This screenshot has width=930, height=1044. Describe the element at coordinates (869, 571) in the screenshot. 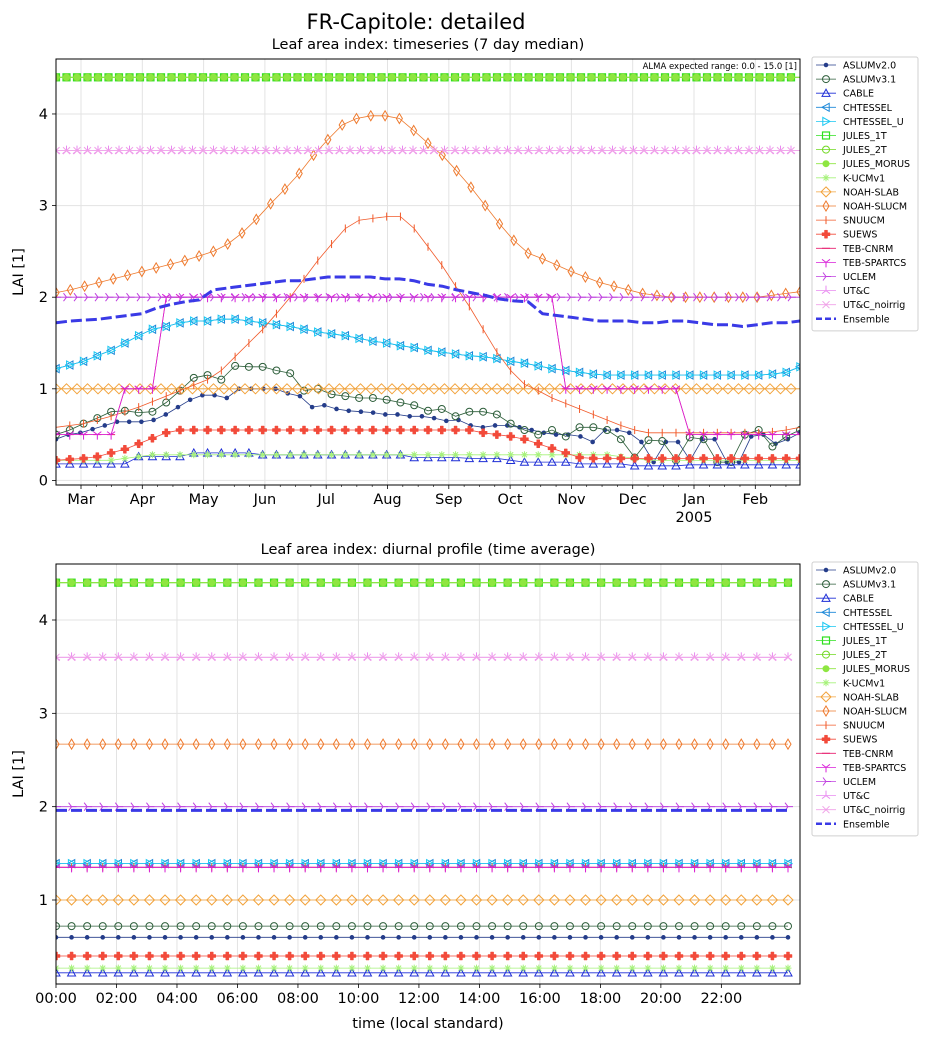

I see `legend-label: ASLUMv2.0` at that location.